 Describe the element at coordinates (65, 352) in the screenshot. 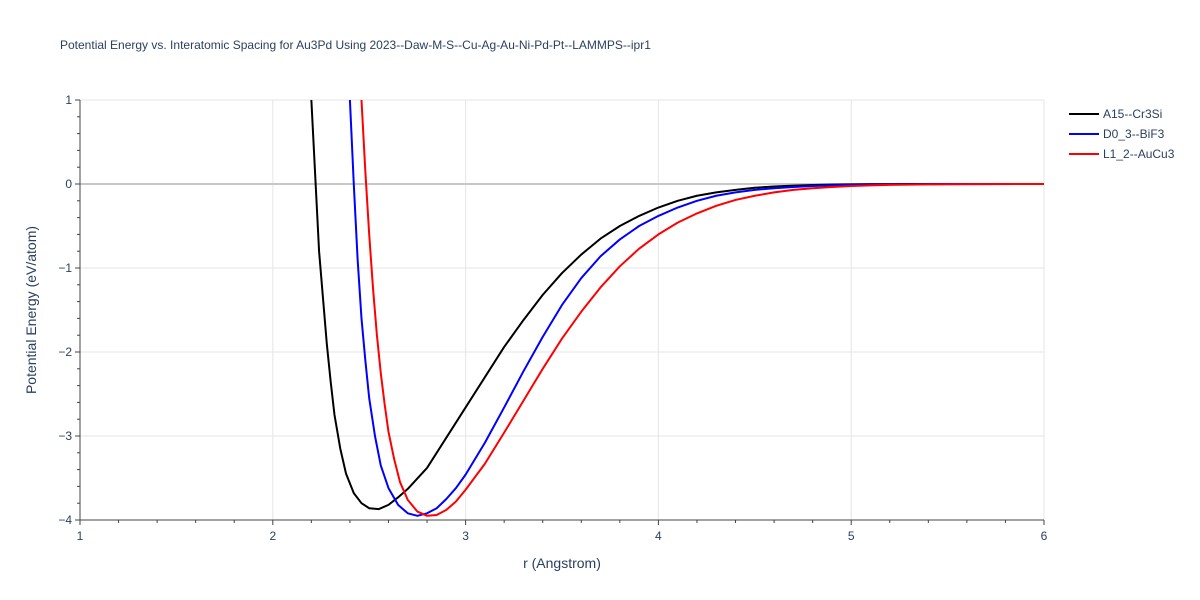

I see `y-tick-label: −2` at that location.